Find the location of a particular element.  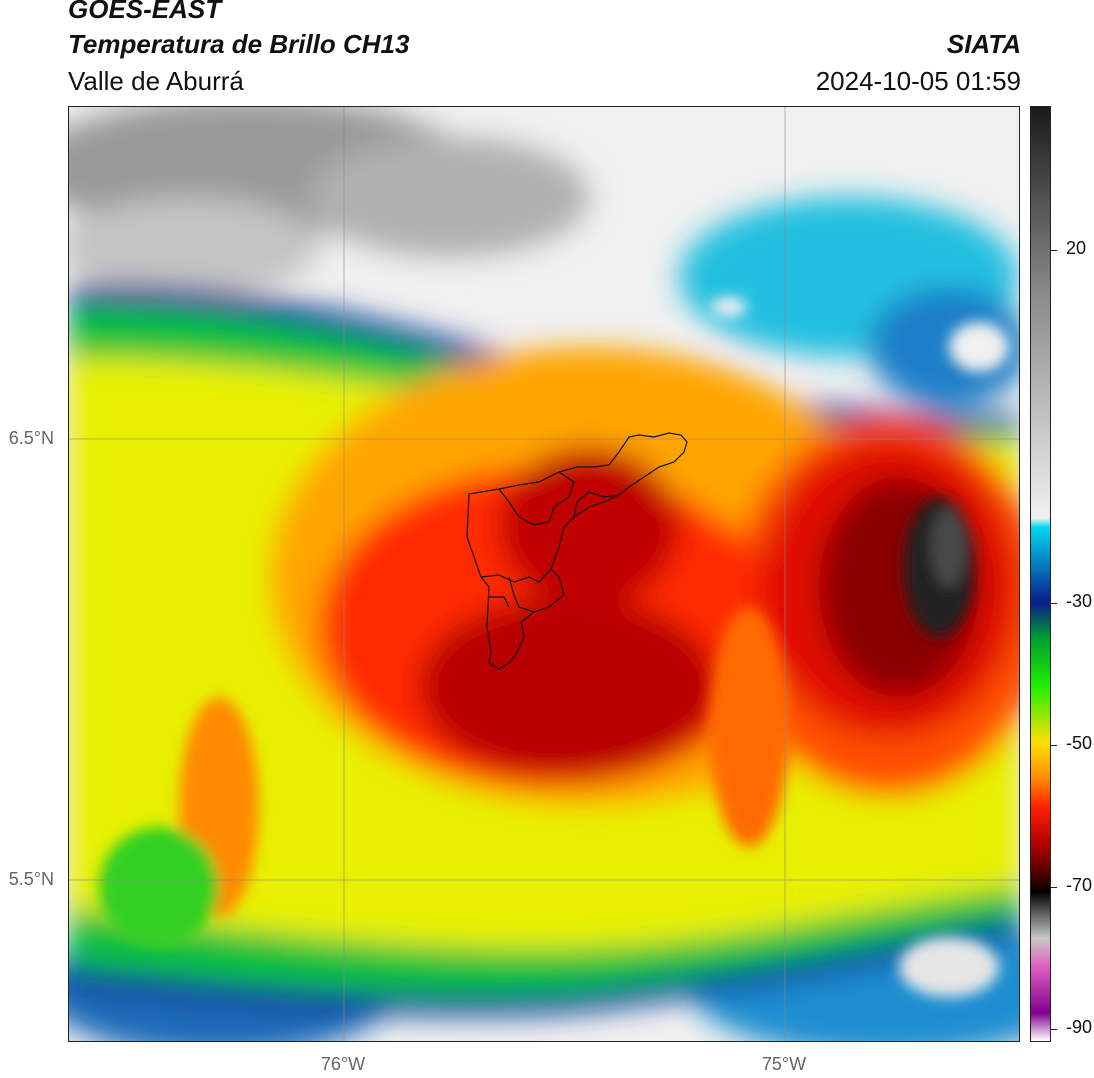

boundary-inner-f is located at coordinates (499, 602).